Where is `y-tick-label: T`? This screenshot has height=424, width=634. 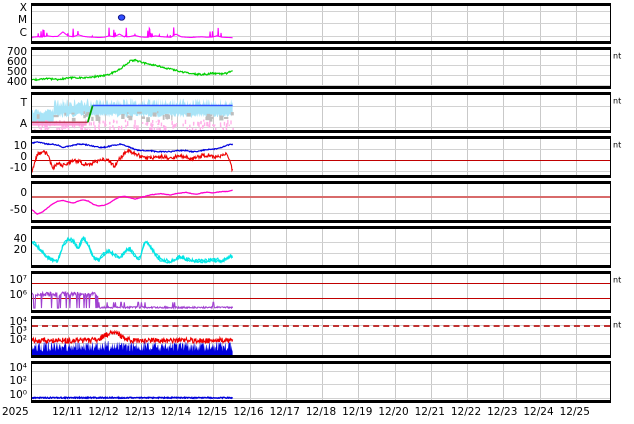 y-tick-label: T is located at coordinates (23, 102).